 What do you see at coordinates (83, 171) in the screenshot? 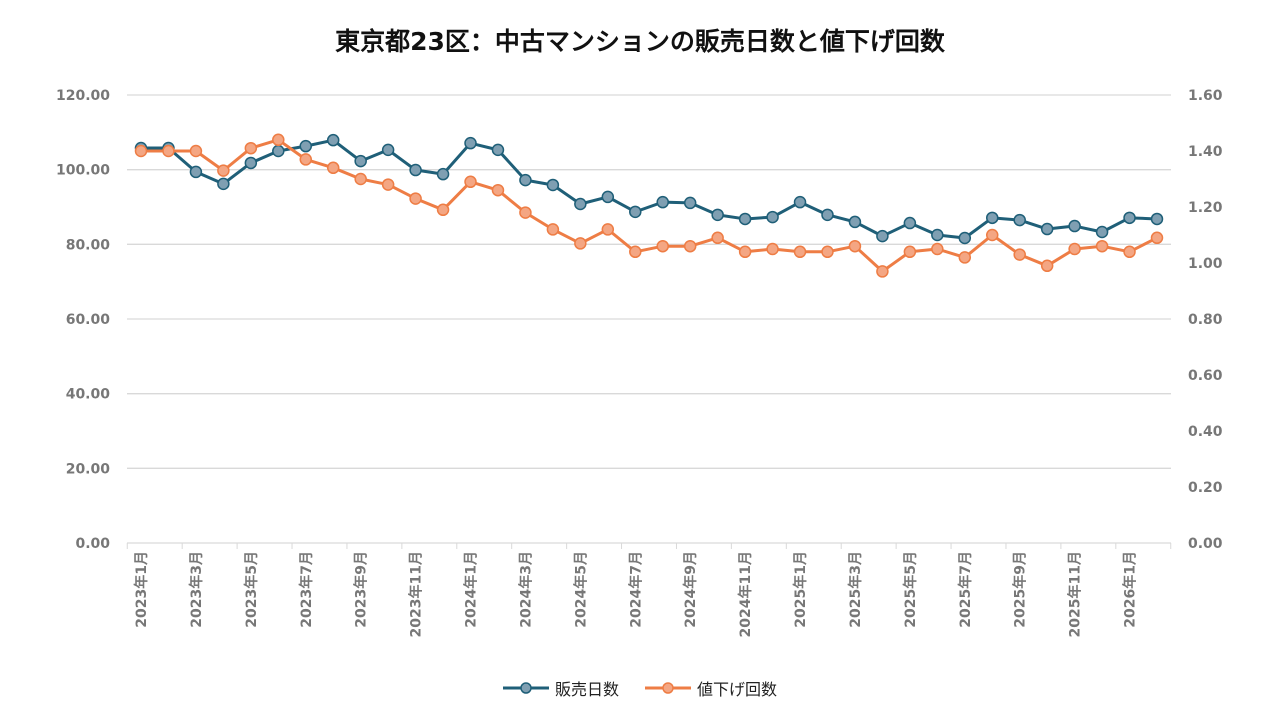
I see `y-left-tick-label: 100.00` at bounding box center [83, 171].